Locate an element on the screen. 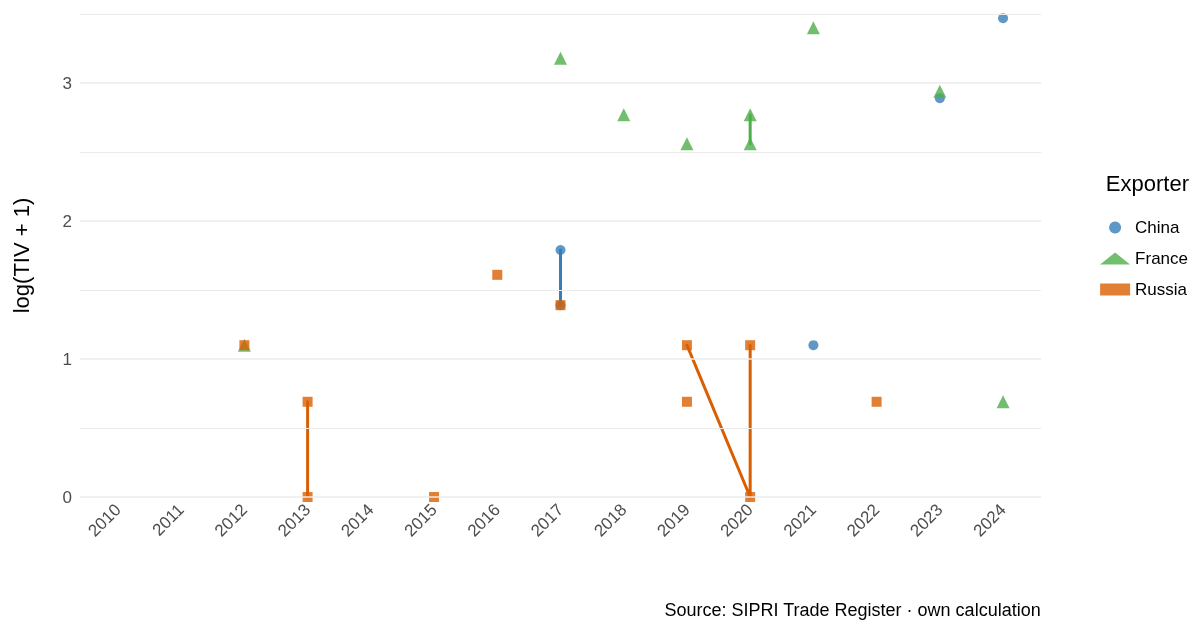  y-tick-label: 3 is located at coordinates (67, 83).